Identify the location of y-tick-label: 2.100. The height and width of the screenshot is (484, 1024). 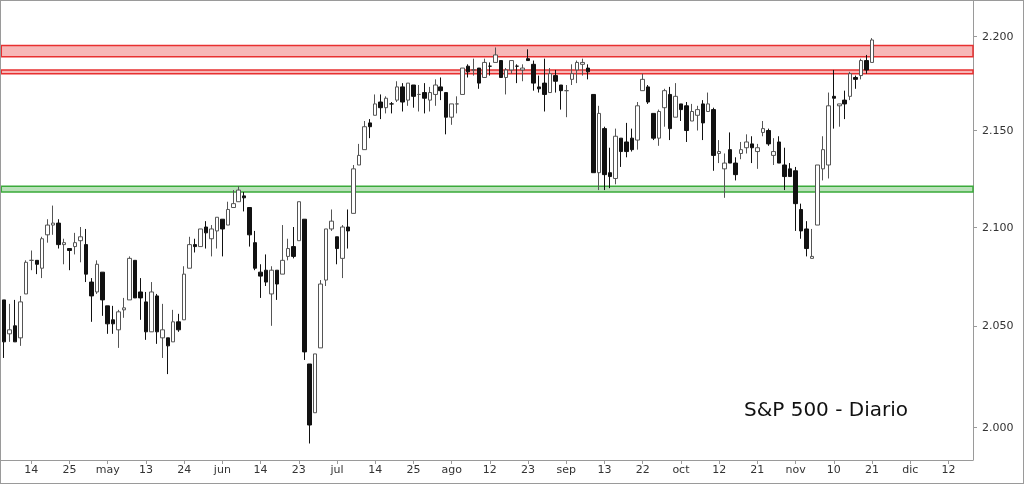
(998, 227).